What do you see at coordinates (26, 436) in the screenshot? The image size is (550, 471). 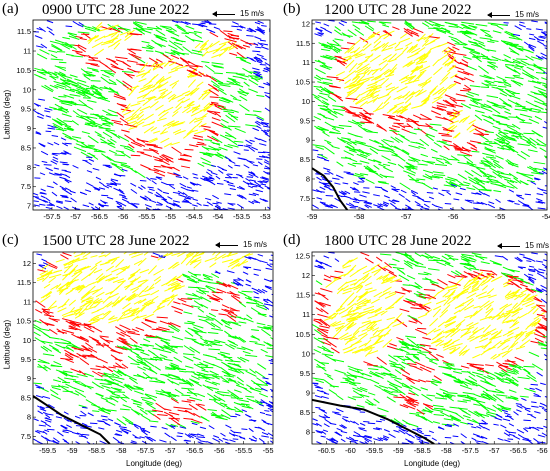 I see `y-tick-label: 7.5` at bounding box center [26, 436].